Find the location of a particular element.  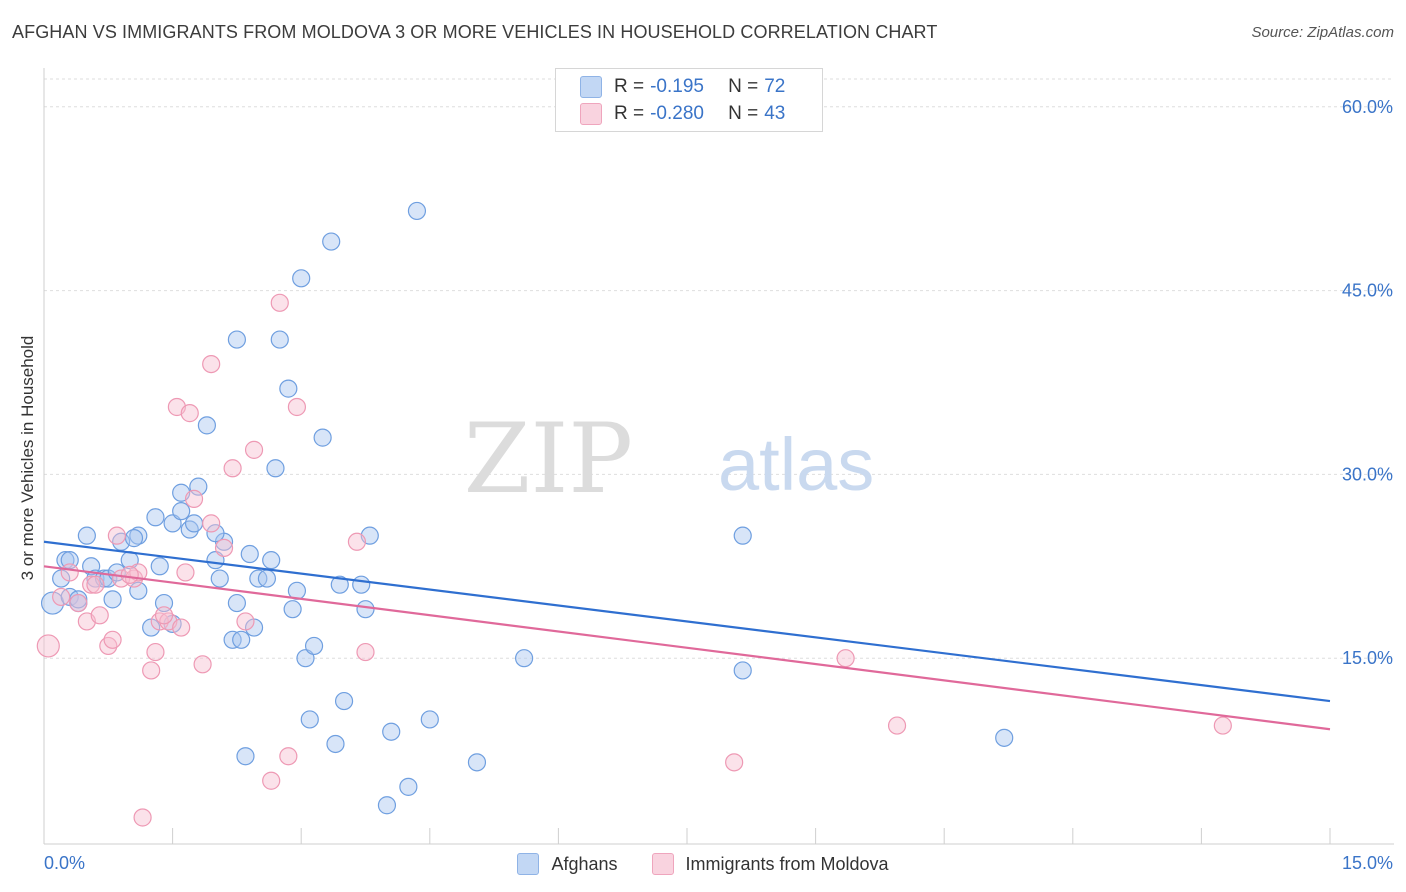

correlation-legend: R = -0.195 N = 72 R = -0.280 N = 43 is located at coordinates (689, 100).